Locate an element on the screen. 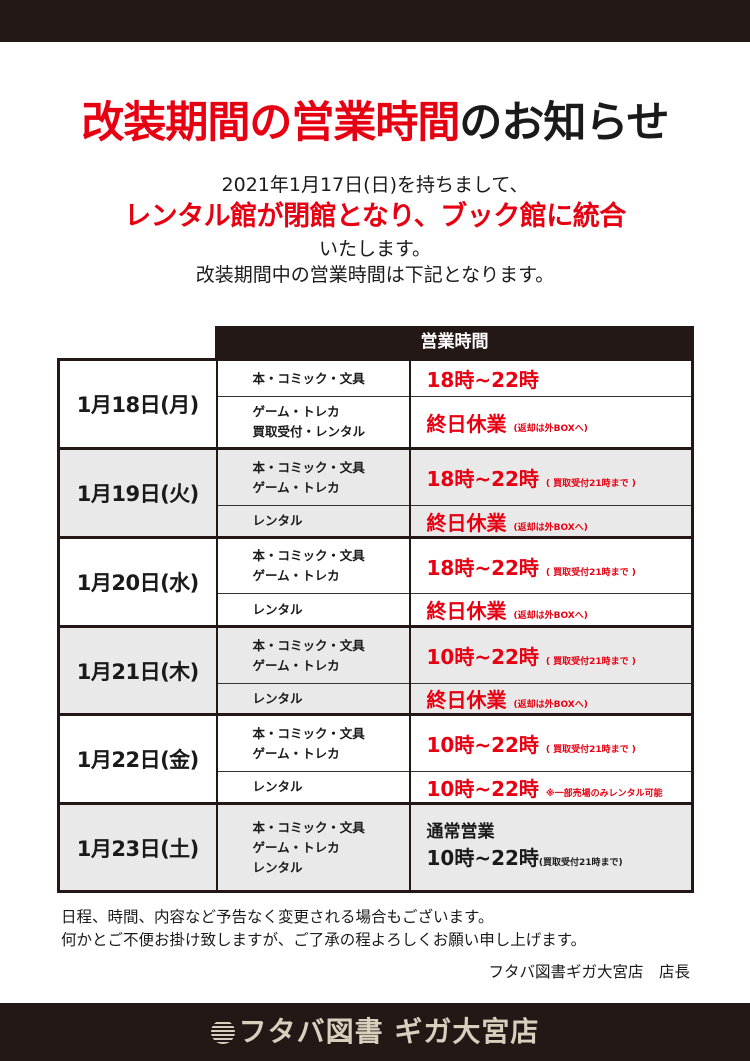 The height and width of the screenshot is (1061, 750). category-cell: ゲーム・トレカ買取受付・レンタル is located at coordinates (313, 422).